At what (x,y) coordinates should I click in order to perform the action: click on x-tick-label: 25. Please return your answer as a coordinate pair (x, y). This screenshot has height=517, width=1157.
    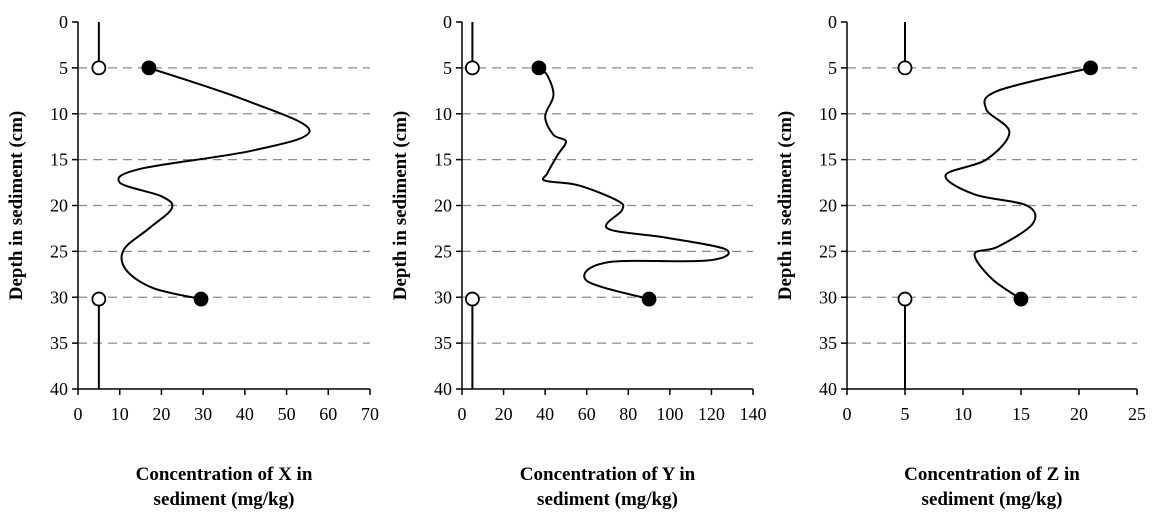
    Looking at the image, I should click on (1137, 414).